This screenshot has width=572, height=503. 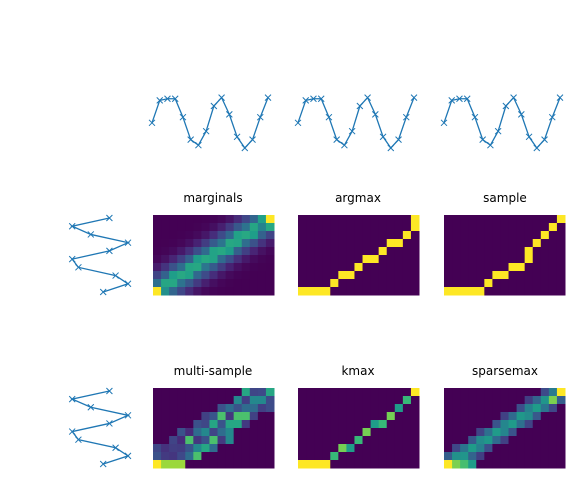 What do you see at coordinates (213, 371) in the screenshot?
I see `title-multi-sample: multi-sample` at bounding box center [213, 371].